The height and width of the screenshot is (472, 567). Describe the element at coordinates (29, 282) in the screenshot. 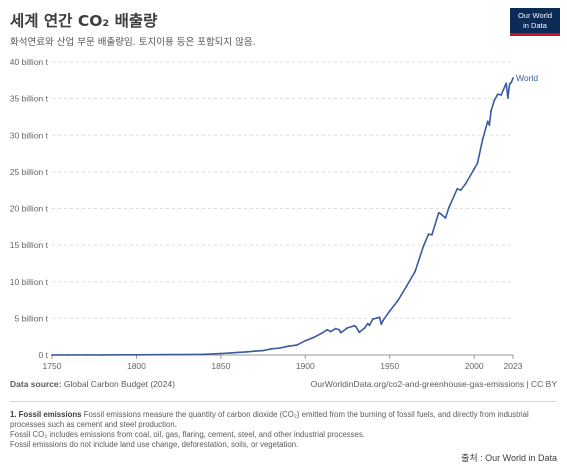

I see `y-tick-label: 10 billion t` at that location.